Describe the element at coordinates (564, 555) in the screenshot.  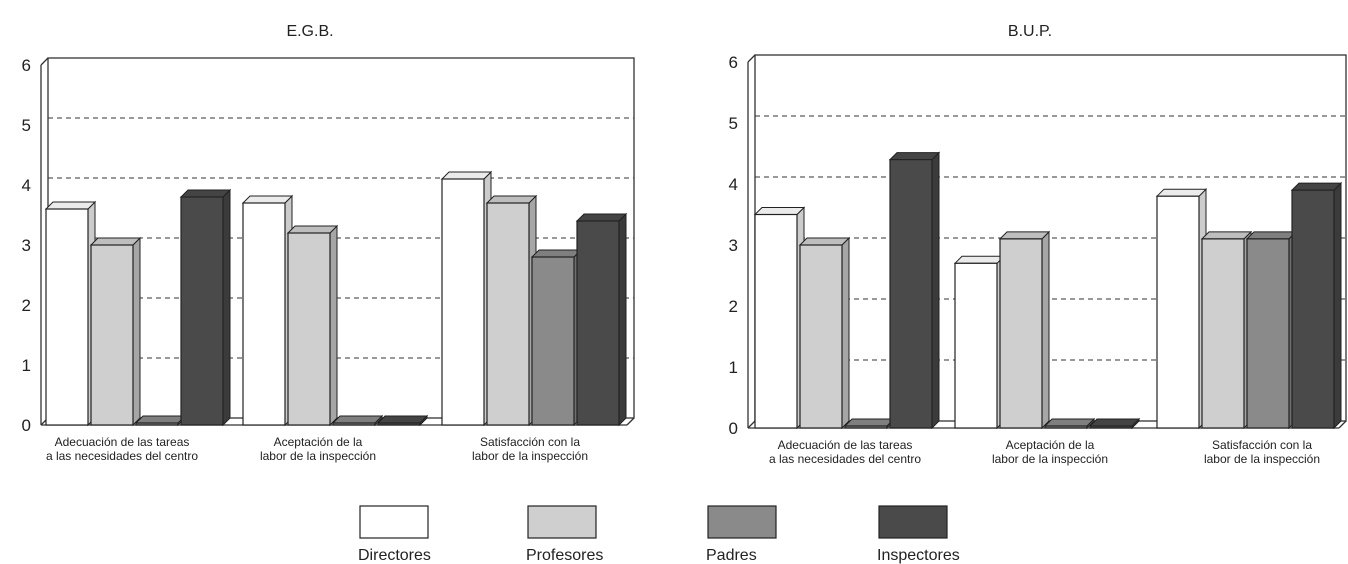
I see `legend-label: Profesores` at that location.